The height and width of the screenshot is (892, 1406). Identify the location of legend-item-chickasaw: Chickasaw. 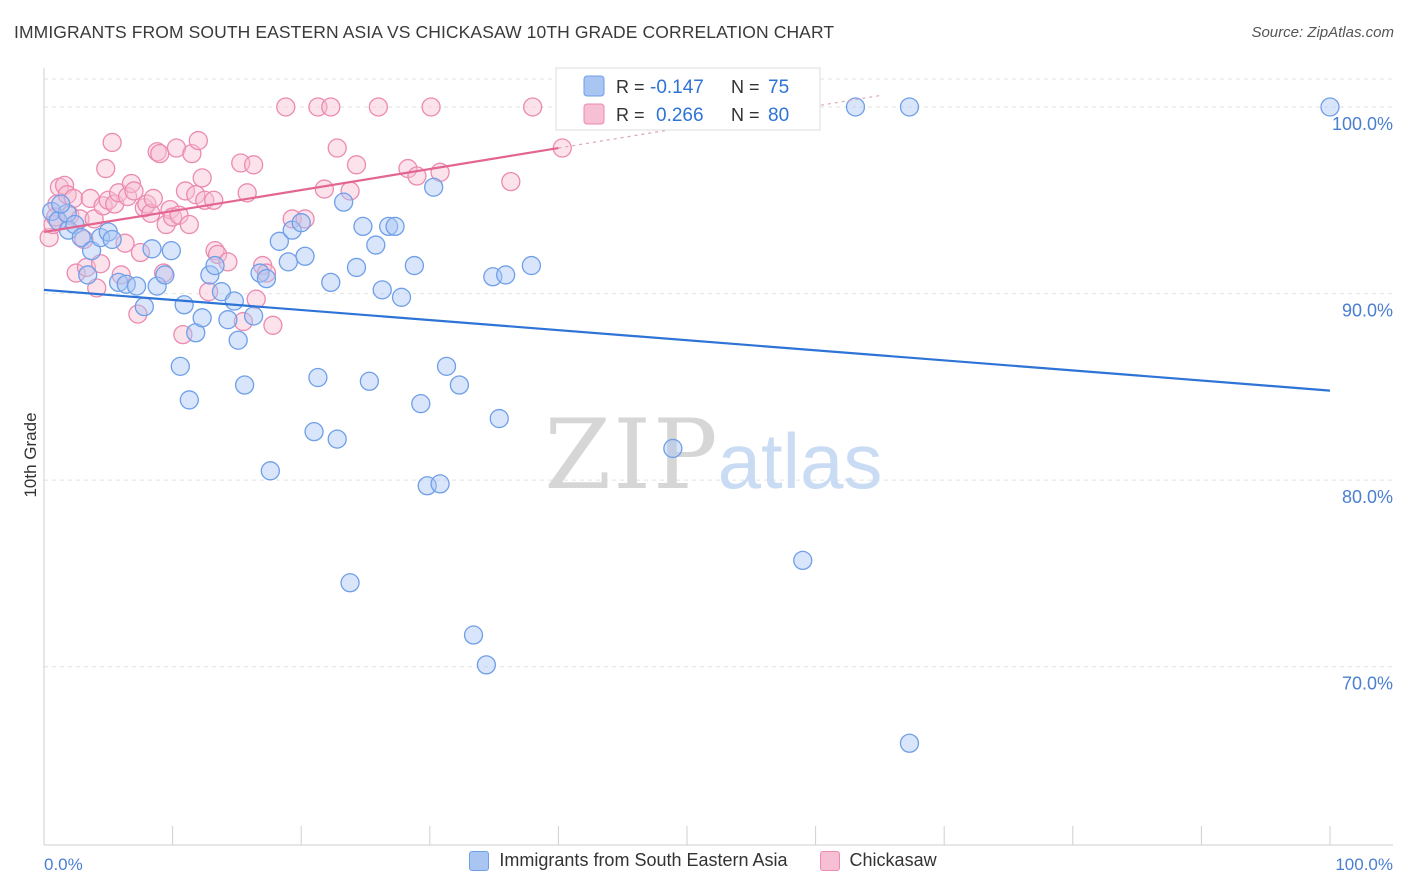
(878, 860).